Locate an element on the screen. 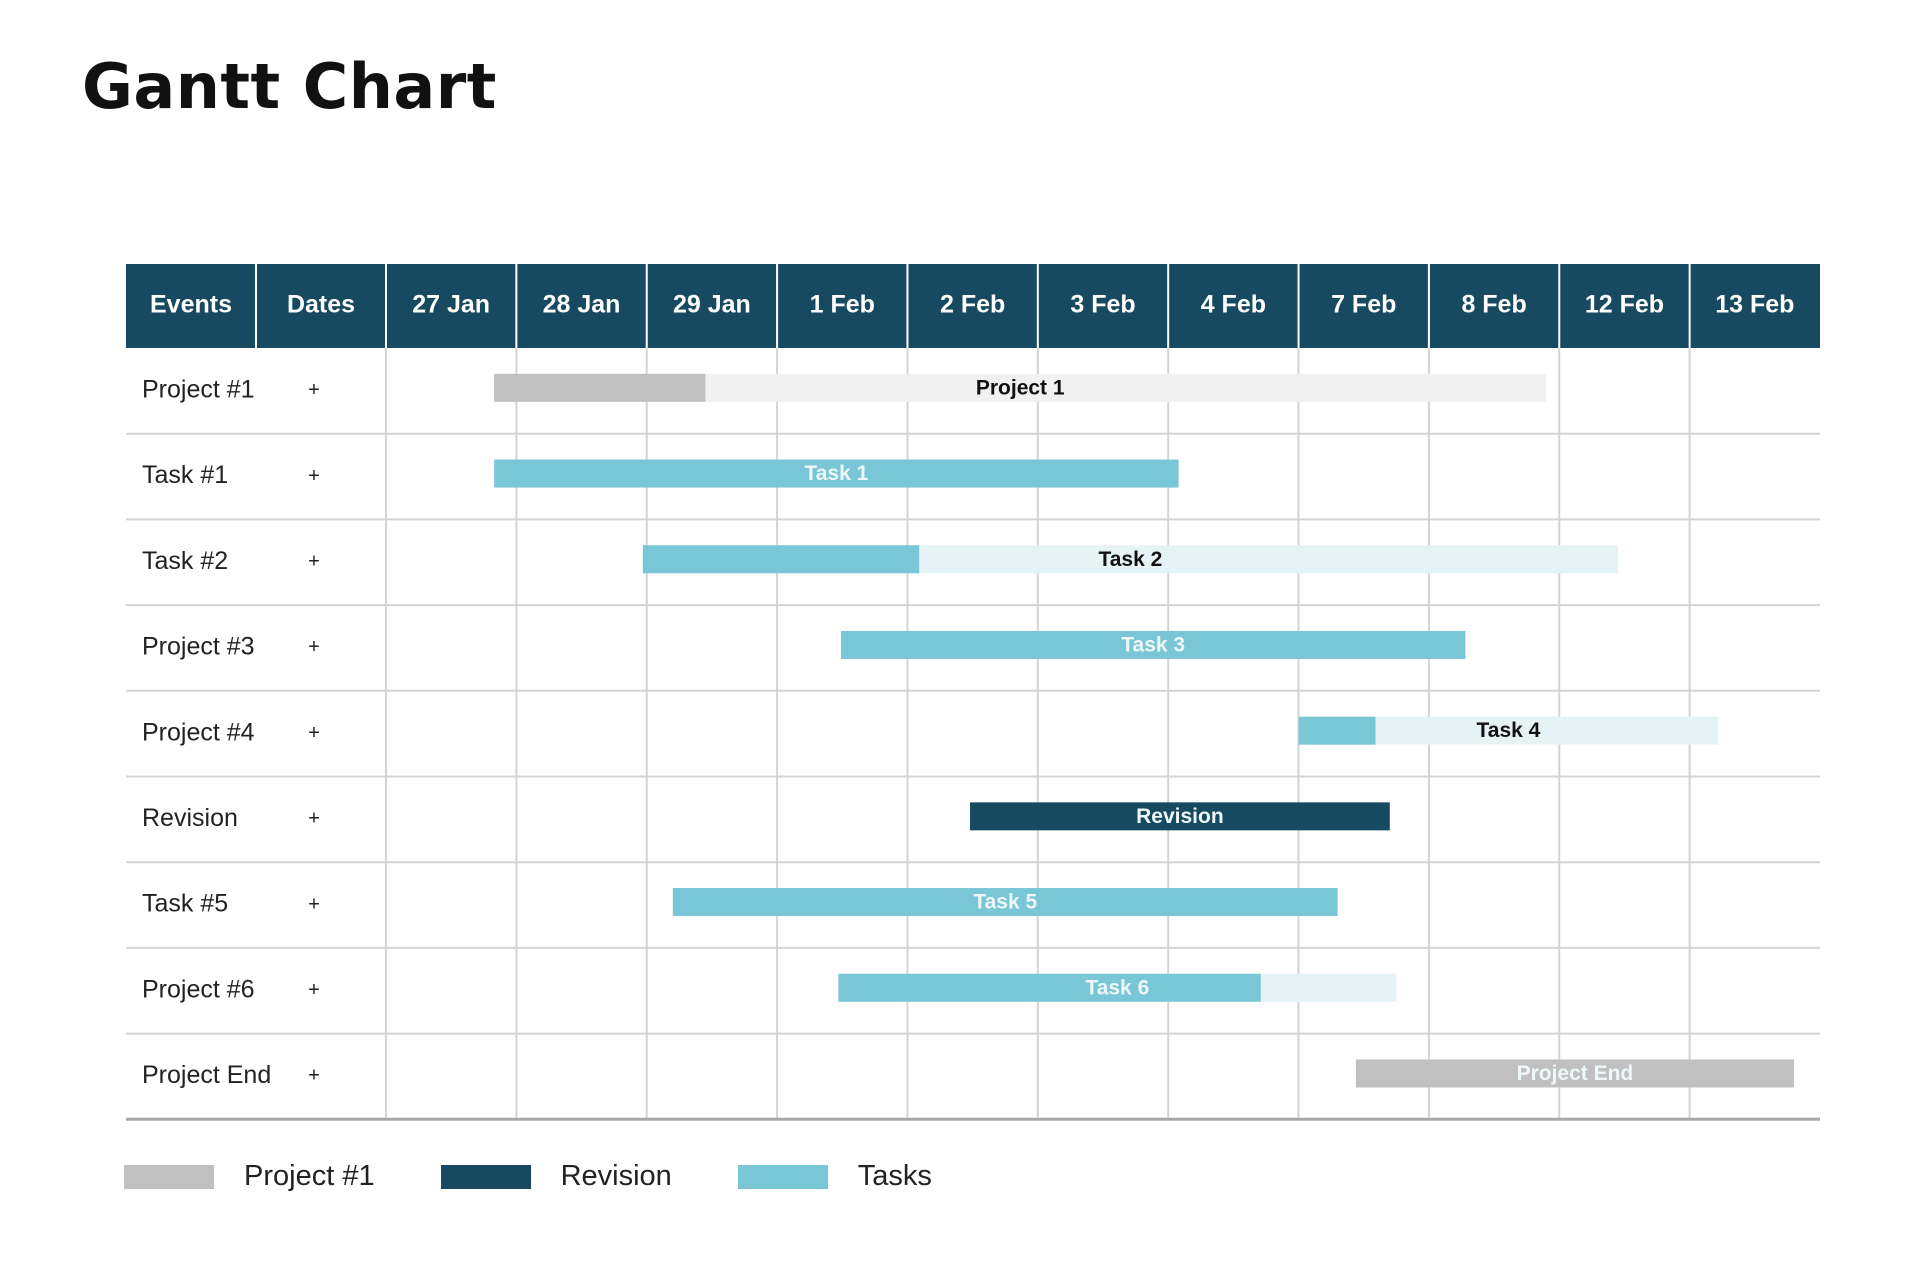 Image resolution: width=1920 pixels, height=1280 pixels. gantt-bar-label: Project 1 is located at coordinates (1020, 387).